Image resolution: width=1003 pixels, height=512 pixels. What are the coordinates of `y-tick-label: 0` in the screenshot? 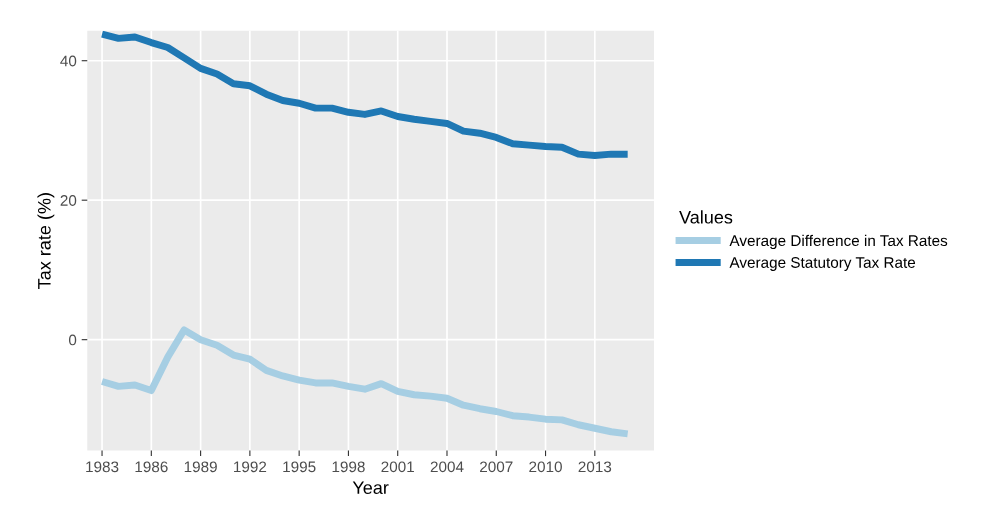 It's located at (72, 340).